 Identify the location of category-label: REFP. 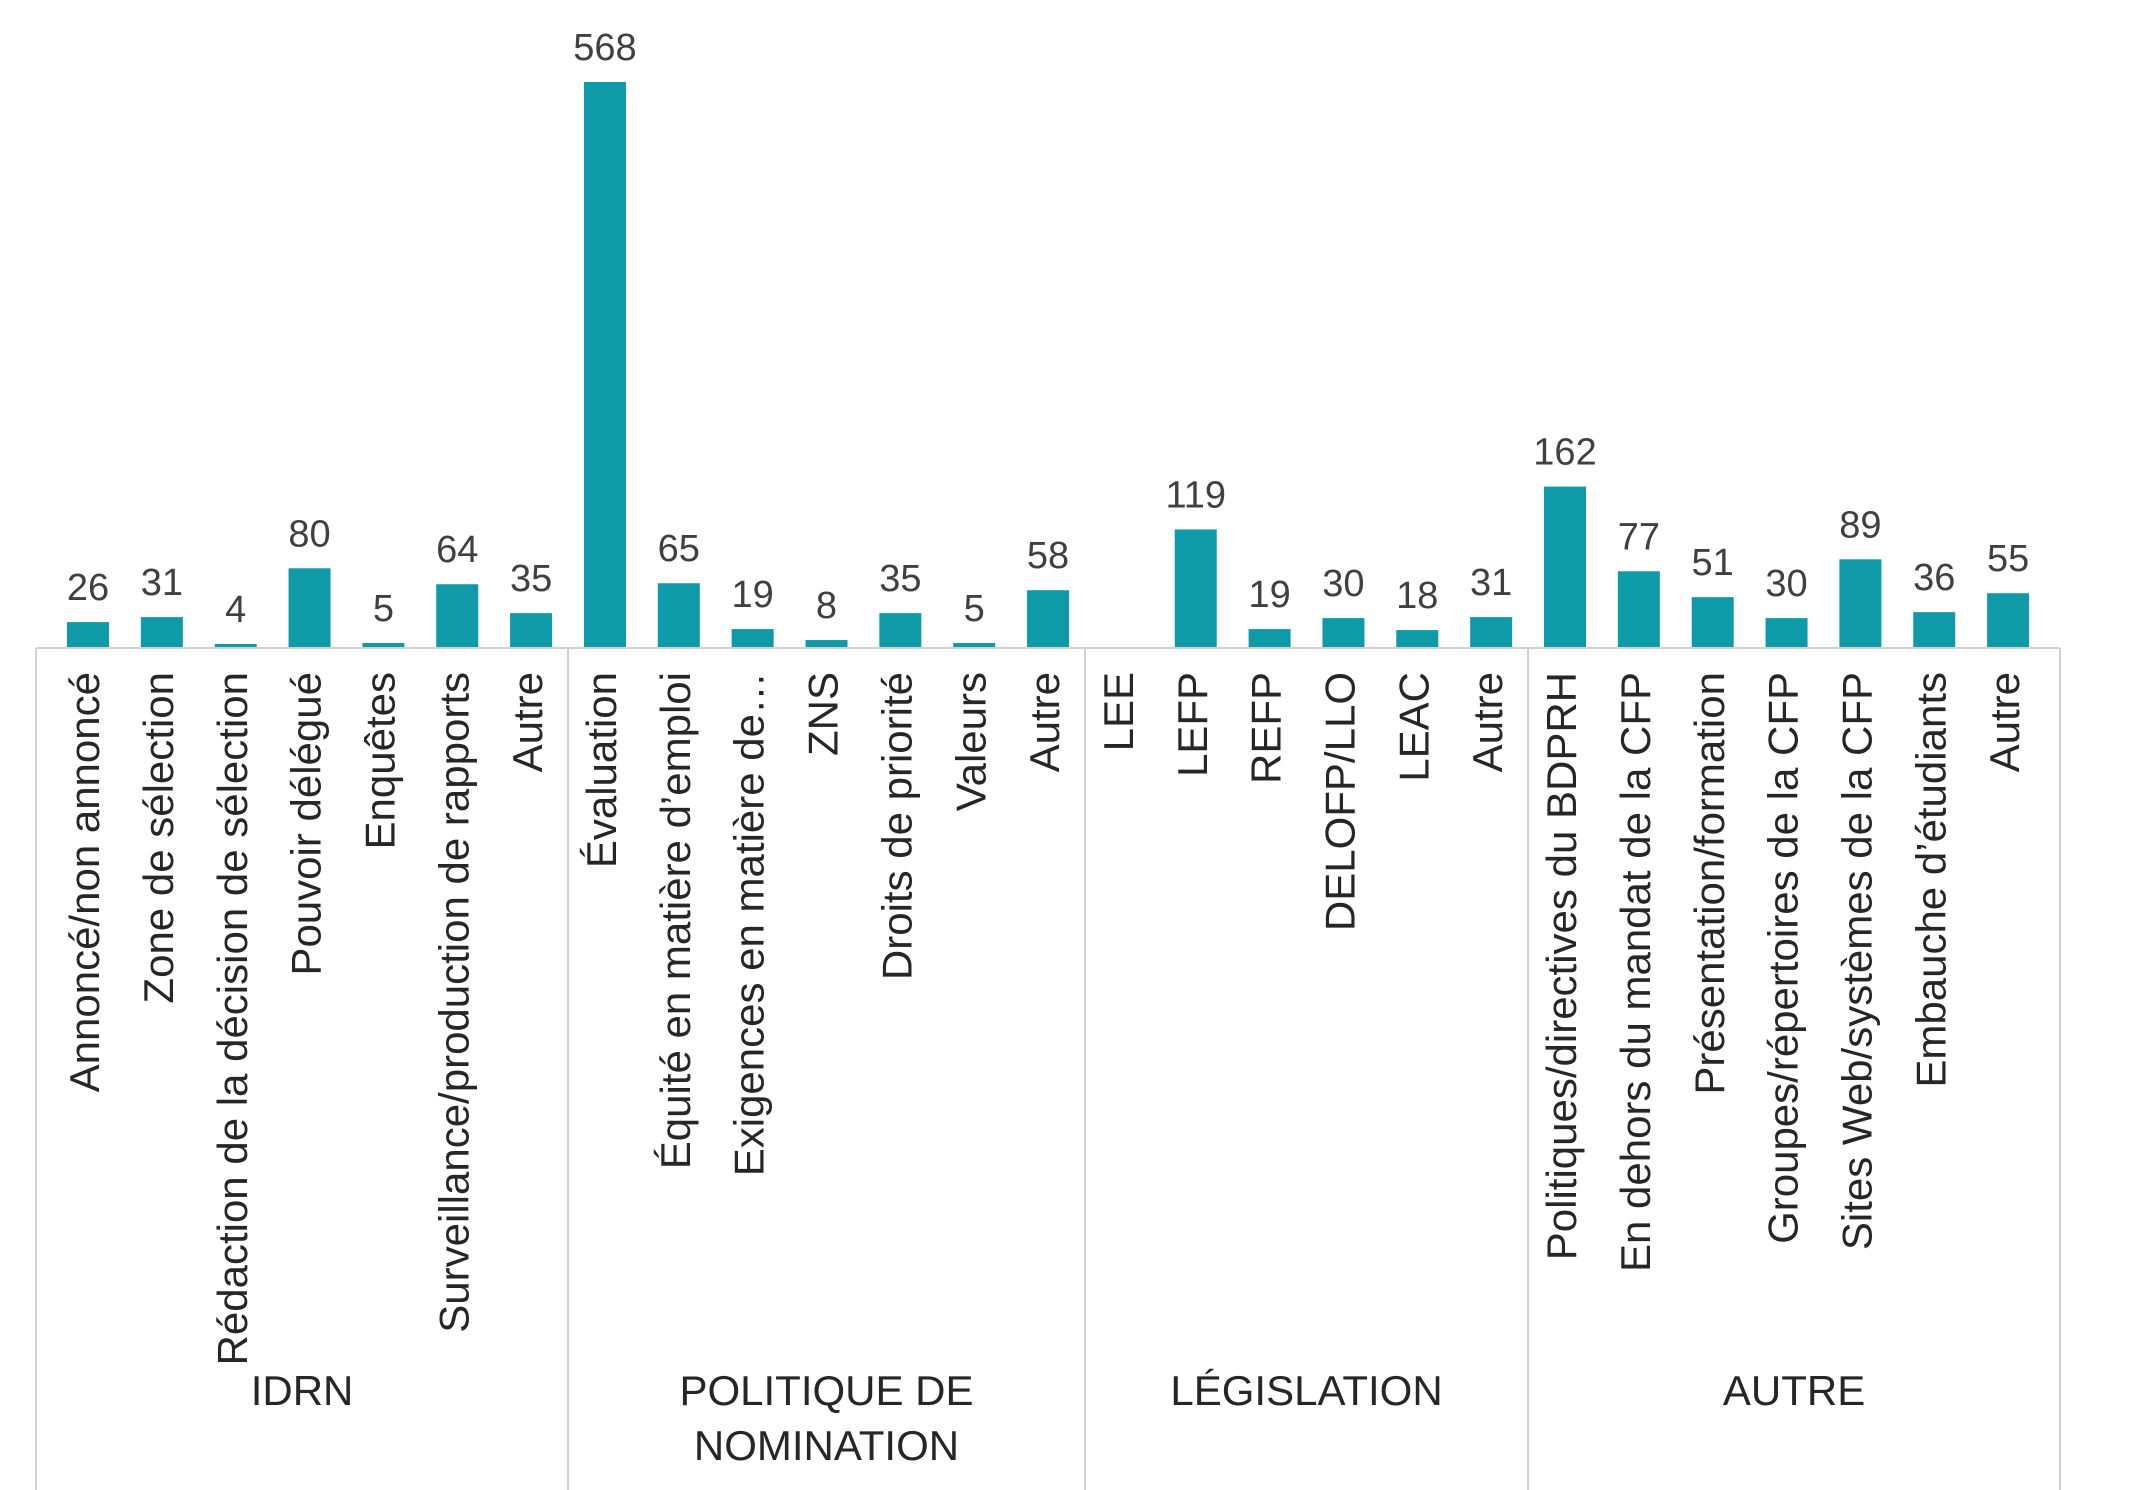
(1266, 728).